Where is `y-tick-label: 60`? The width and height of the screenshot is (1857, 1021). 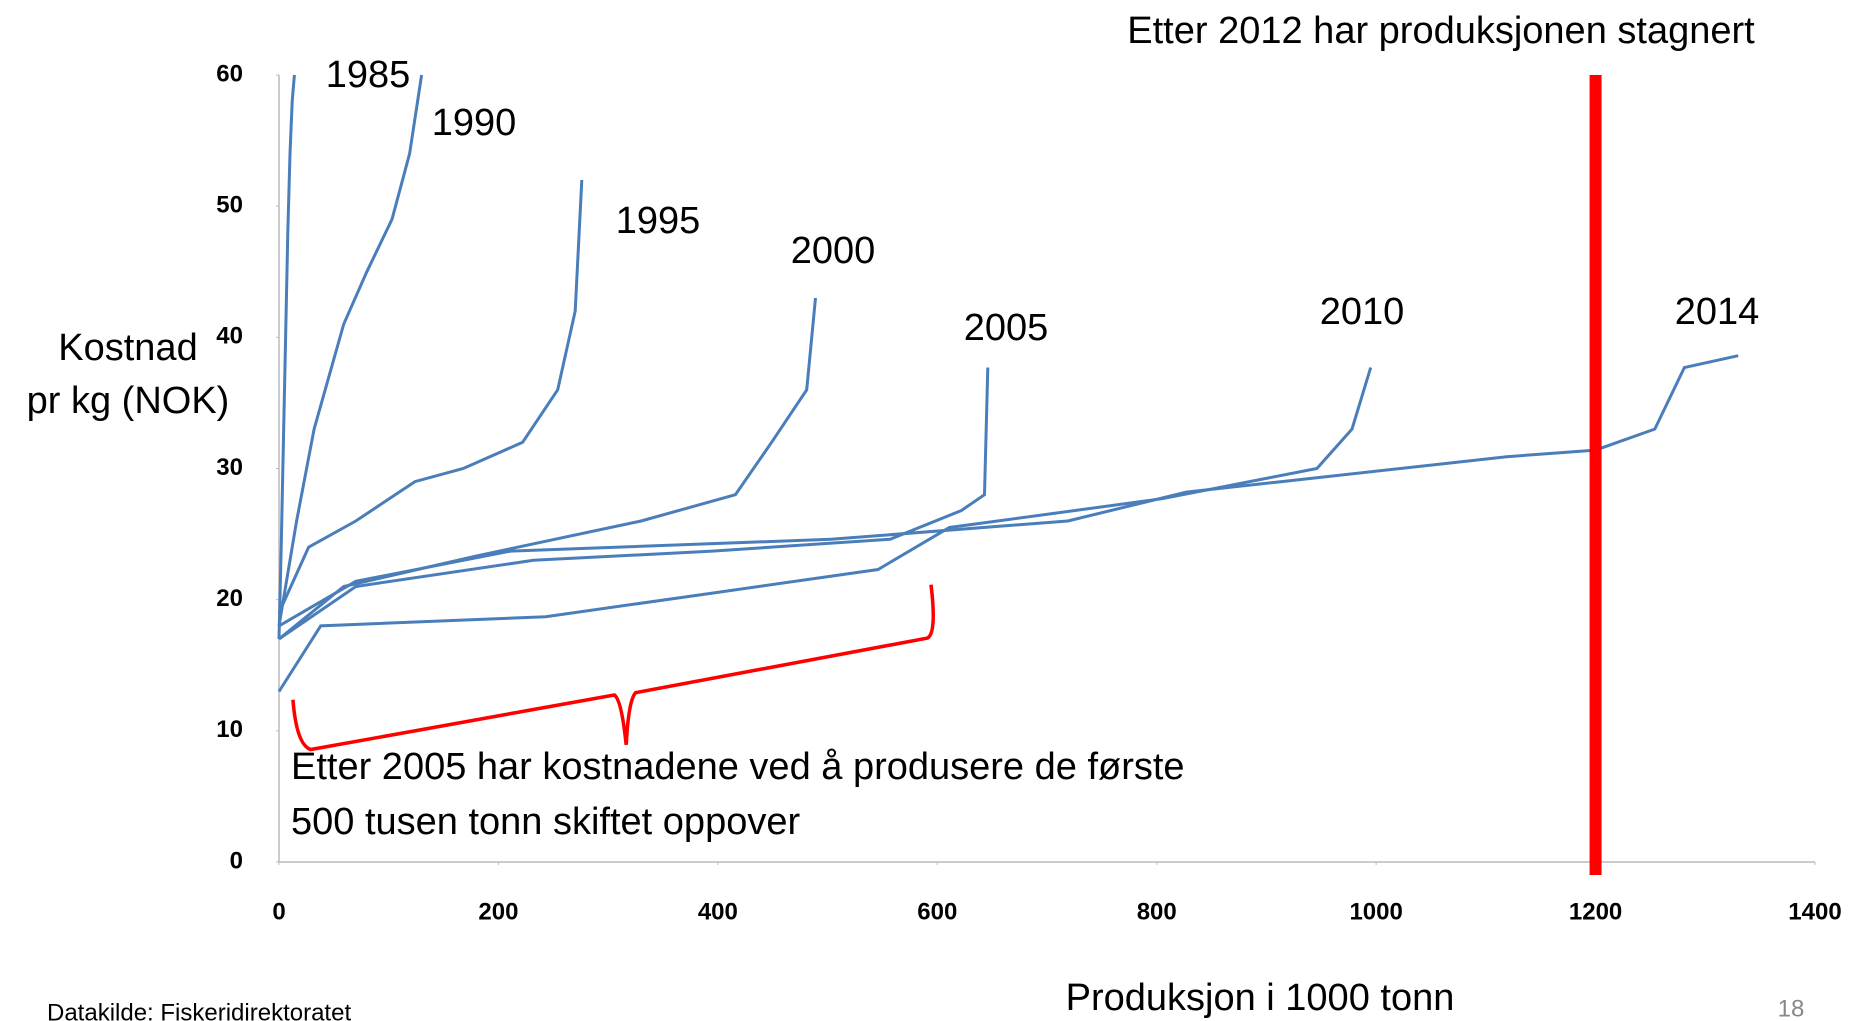
y-tick-label: 60 is located at coordinates (229, 73).